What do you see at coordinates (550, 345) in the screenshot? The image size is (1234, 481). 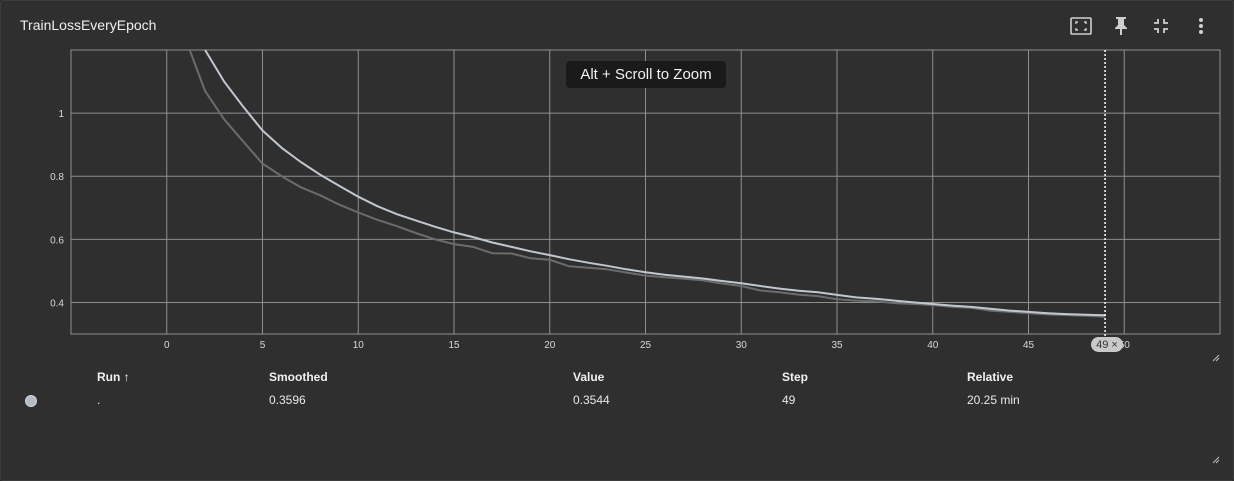 I see `x-tick-label: 20` at bounding box center [550, 345].